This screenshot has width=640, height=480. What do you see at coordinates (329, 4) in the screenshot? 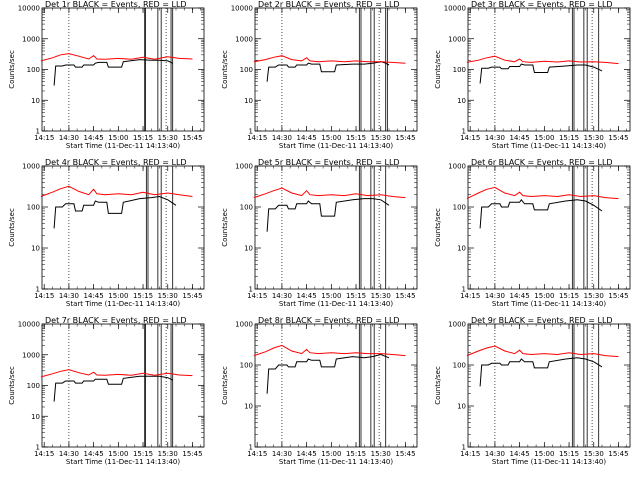
I see `chart-title: Det 2r BLACK = Events, RED = LLD` at bounding box center [329, 4].